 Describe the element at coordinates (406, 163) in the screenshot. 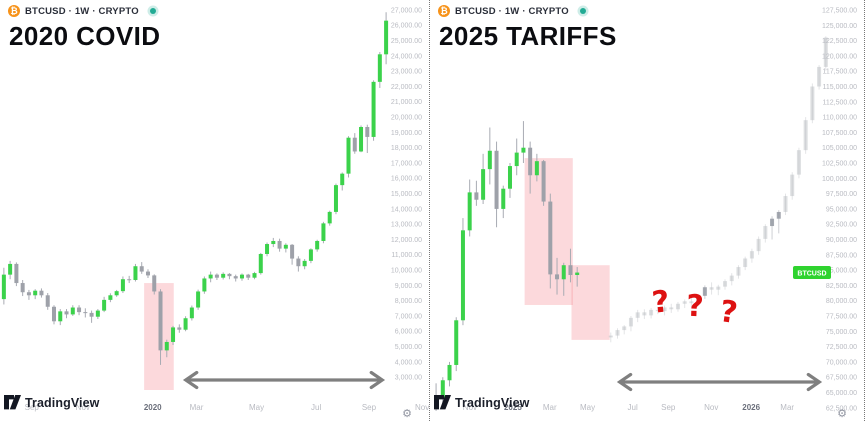

I see `price-axis-label: 17,000.00` at that location.